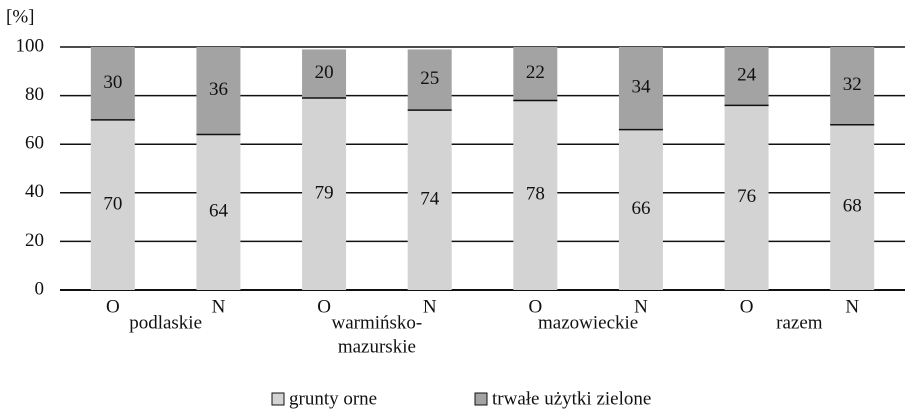  I want to click on y-tick-label: 20, so click(34, 240).